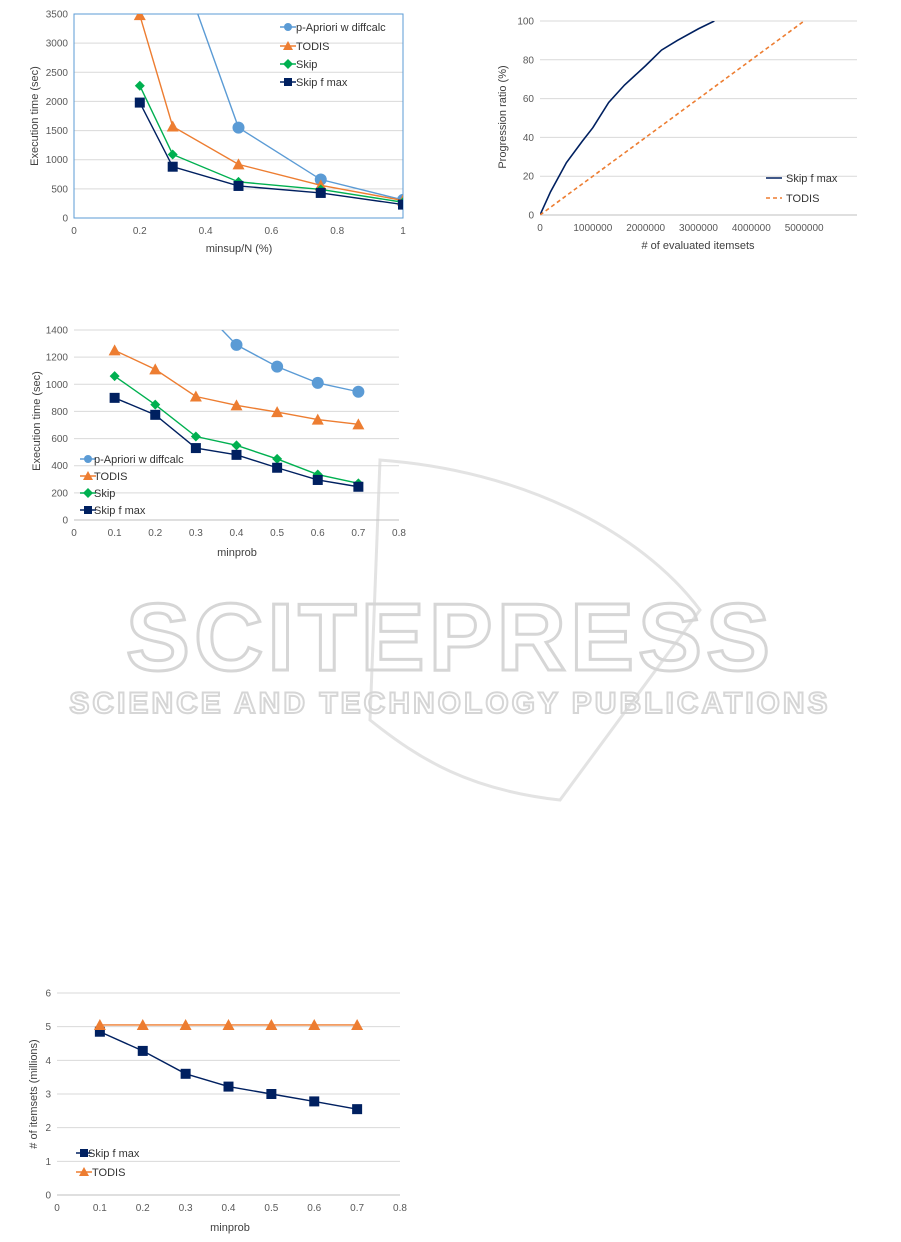  I want to click on x-tick-label: 0.3, so click(196, 533).